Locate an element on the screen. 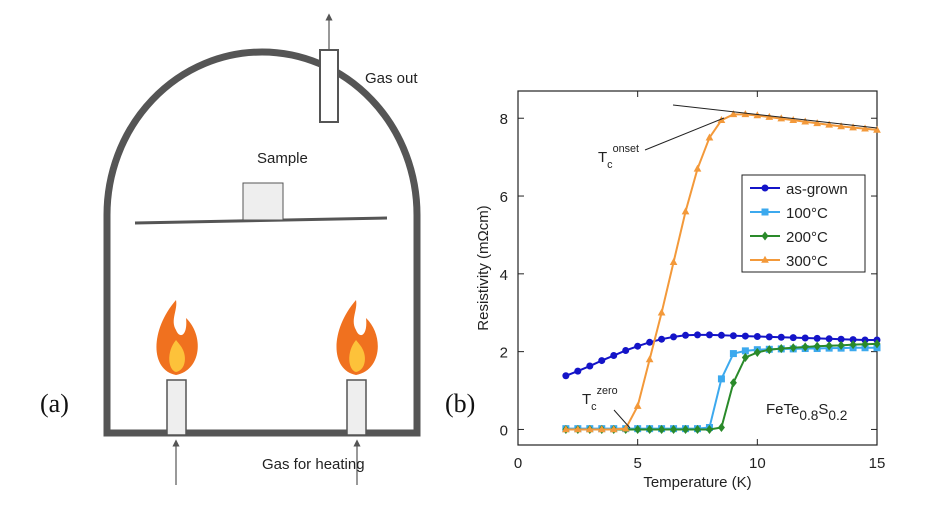 The image size is (934, 514). zero-pointer is located at coordinates (622, 419).